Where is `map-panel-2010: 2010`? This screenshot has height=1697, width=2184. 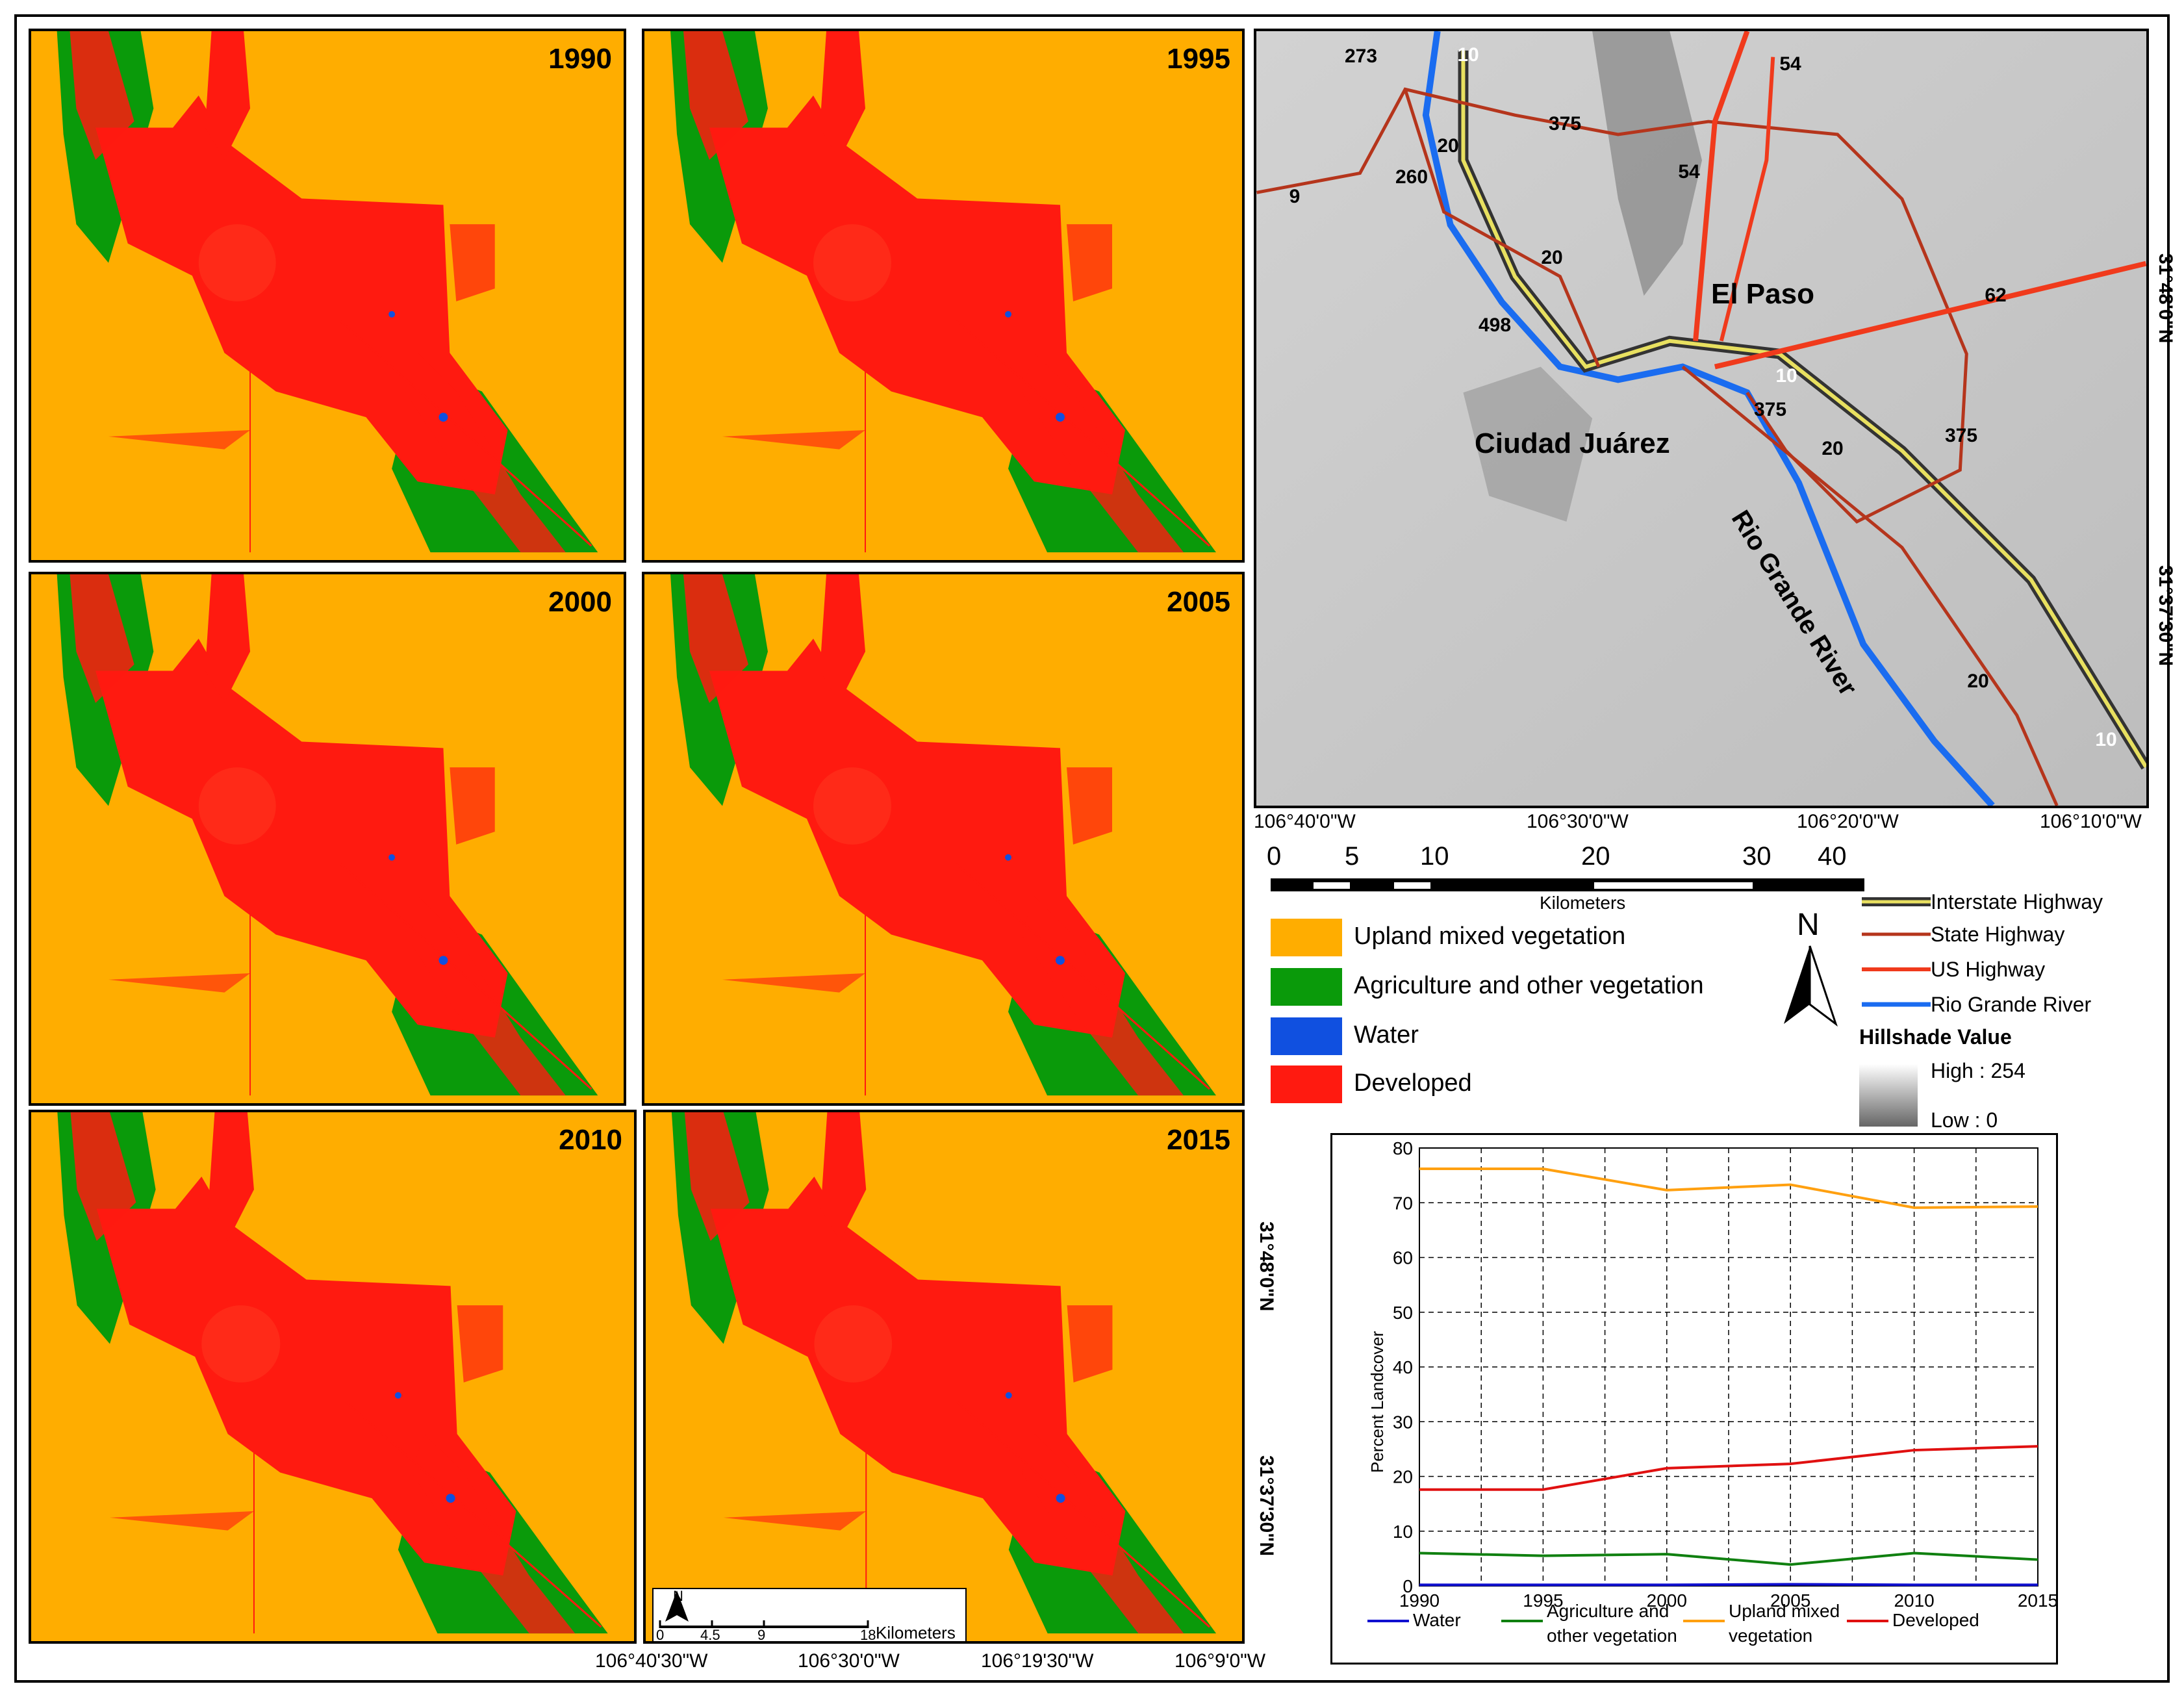 map-panel-2010: 2010 is located at coordinates (333, 1377).